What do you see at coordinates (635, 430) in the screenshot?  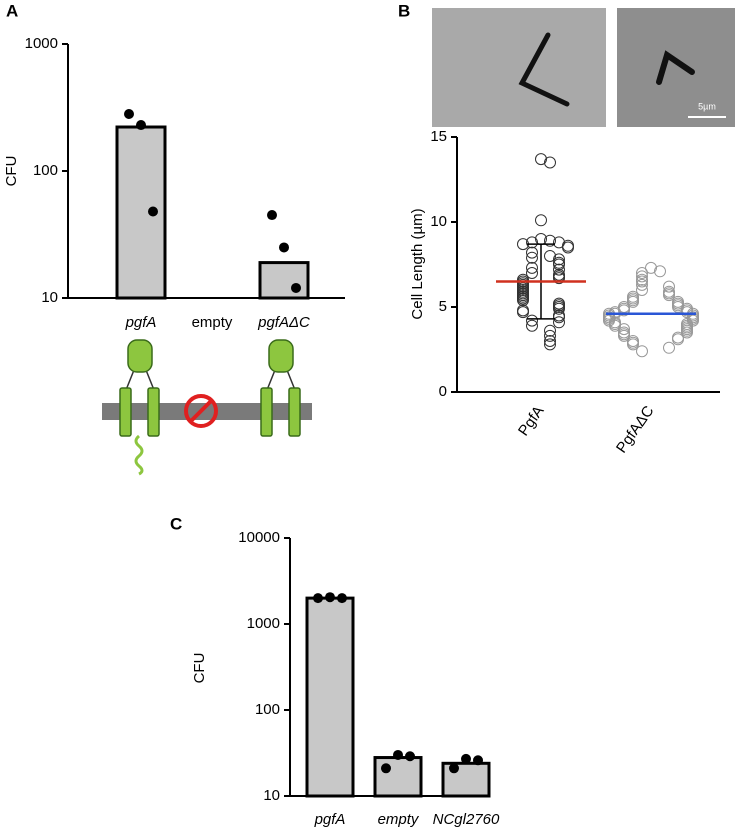 I see `x-tick-label: PgfAΔC` at bounding box center [635, 430].